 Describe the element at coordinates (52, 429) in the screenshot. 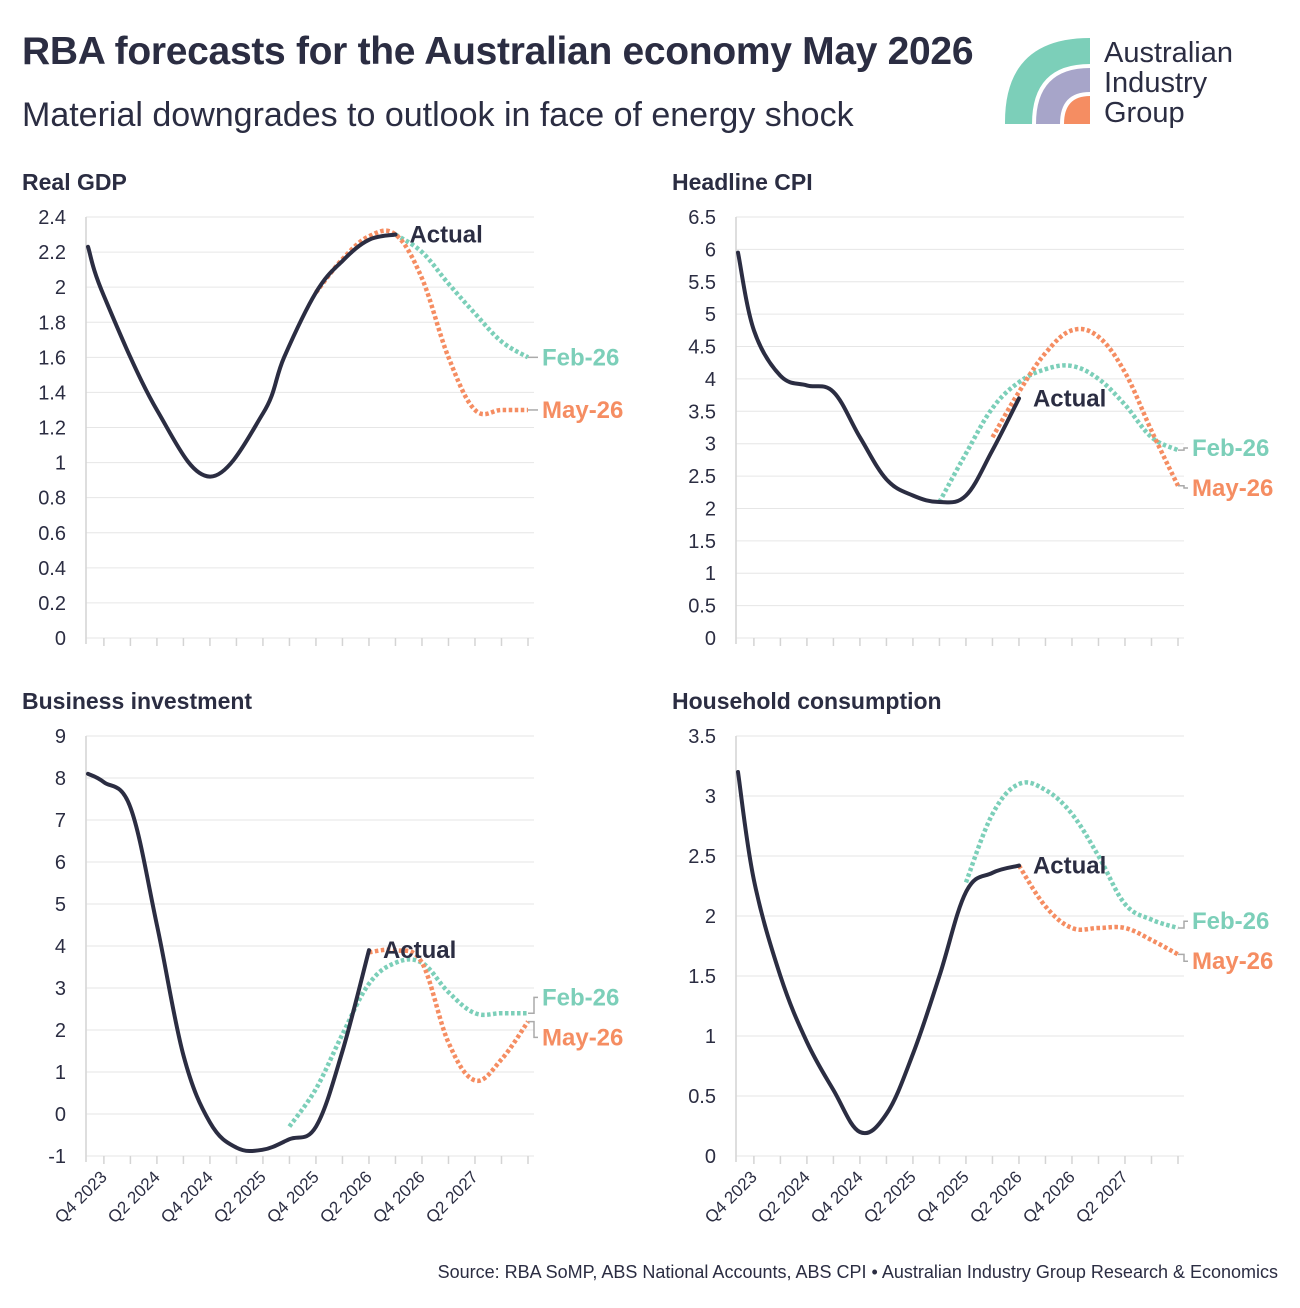

I see `y-tick-label: 1.2` at that location.